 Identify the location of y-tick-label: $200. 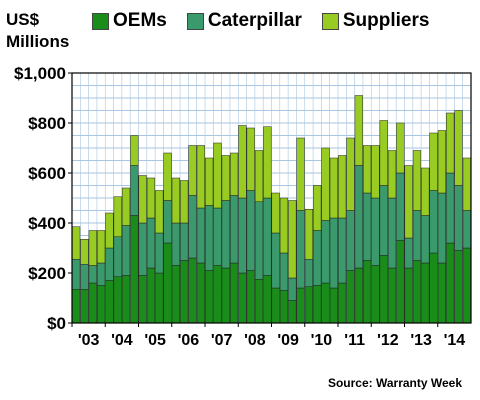
(47, 273).